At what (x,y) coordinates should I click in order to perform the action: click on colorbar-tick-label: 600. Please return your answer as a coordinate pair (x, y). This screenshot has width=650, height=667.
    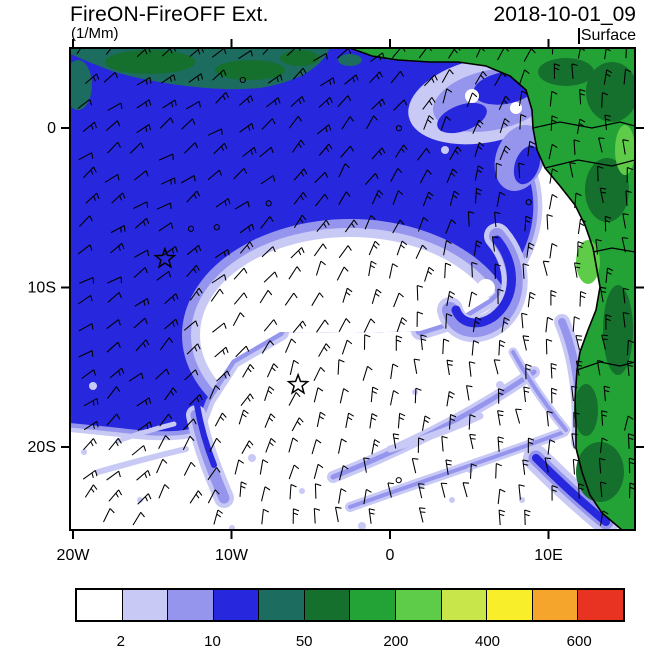
    Looking at the image, I should click on (579, 641).